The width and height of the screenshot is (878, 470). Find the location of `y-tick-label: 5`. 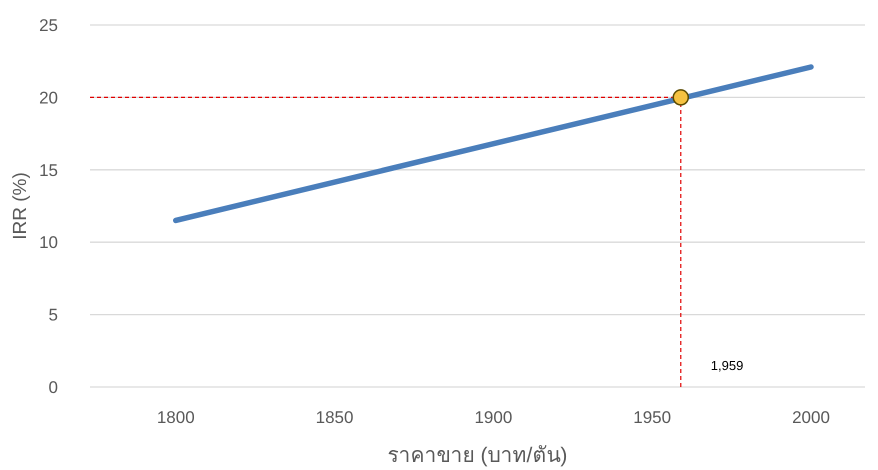

y-tick-label: 5 is located at coordinates (53, 315).